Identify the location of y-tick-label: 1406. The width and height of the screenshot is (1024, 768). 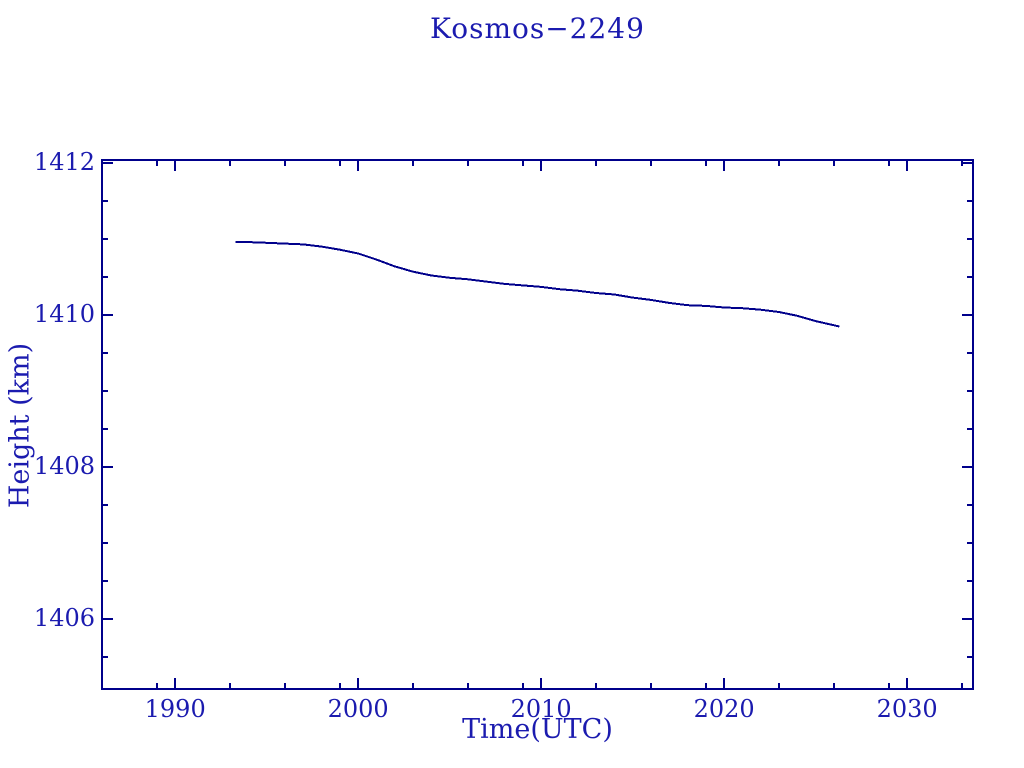
(64, 618).